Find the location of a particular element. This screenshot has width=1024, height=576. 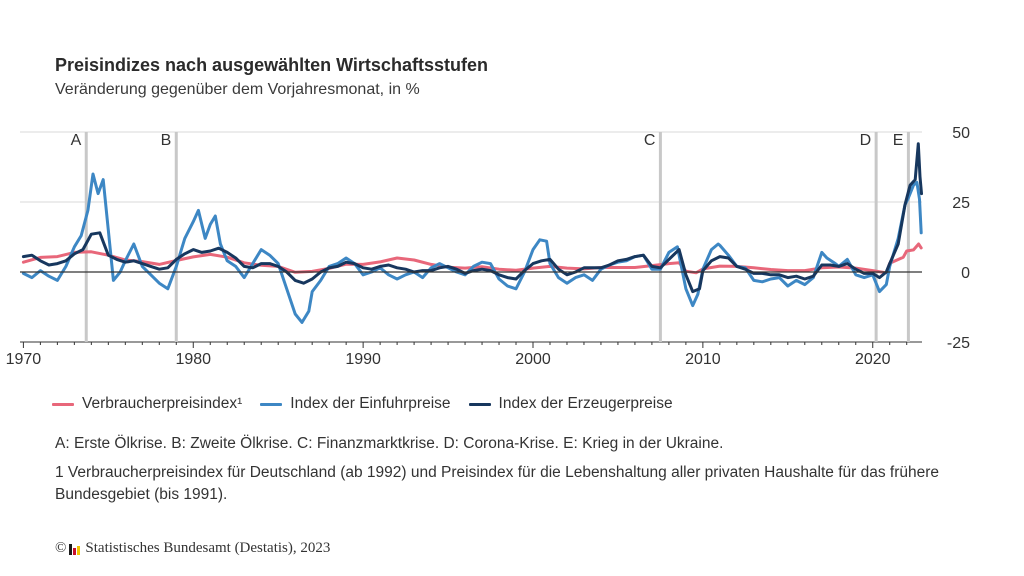

legend-item-vpi: Verbraucherpreisindex¹ is located at coordinates (147, 404).